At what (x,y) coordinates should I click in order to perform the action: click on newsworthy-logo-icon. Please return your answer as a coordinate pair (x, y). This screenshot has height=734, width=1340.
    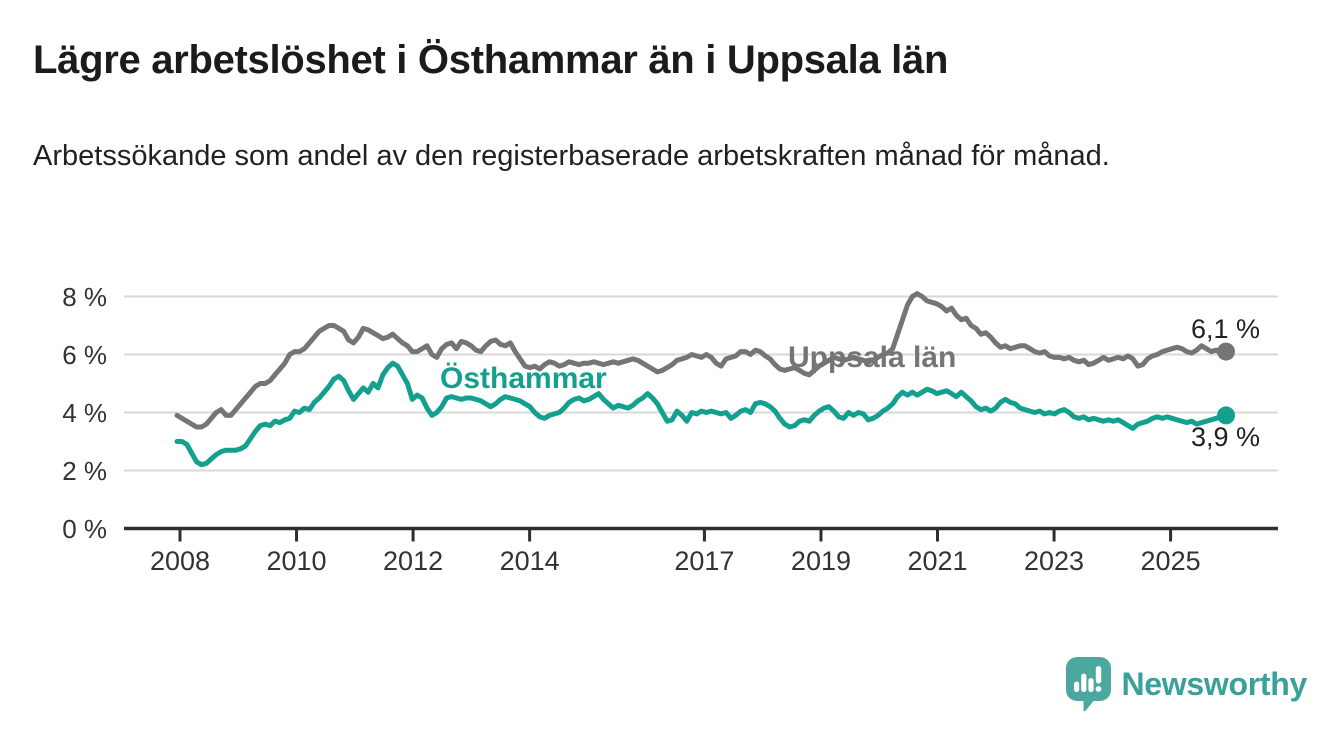
    Looking at the image, I should click on (1088, 684).